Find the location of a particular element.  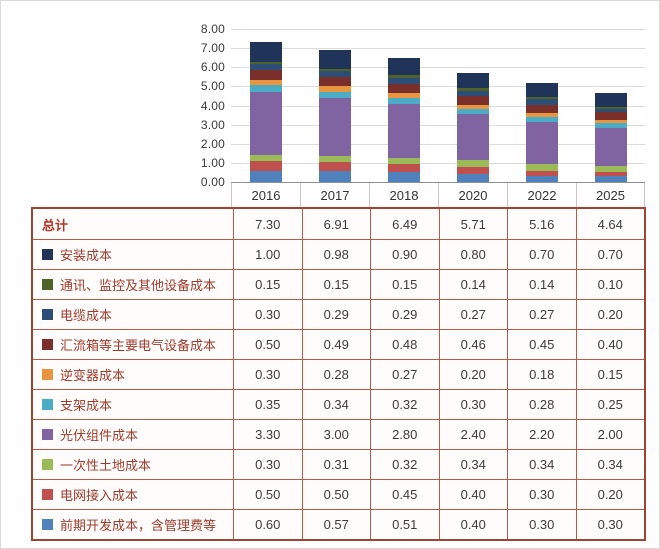

value-cell: 1.00 is located at coordinates (267, 254).